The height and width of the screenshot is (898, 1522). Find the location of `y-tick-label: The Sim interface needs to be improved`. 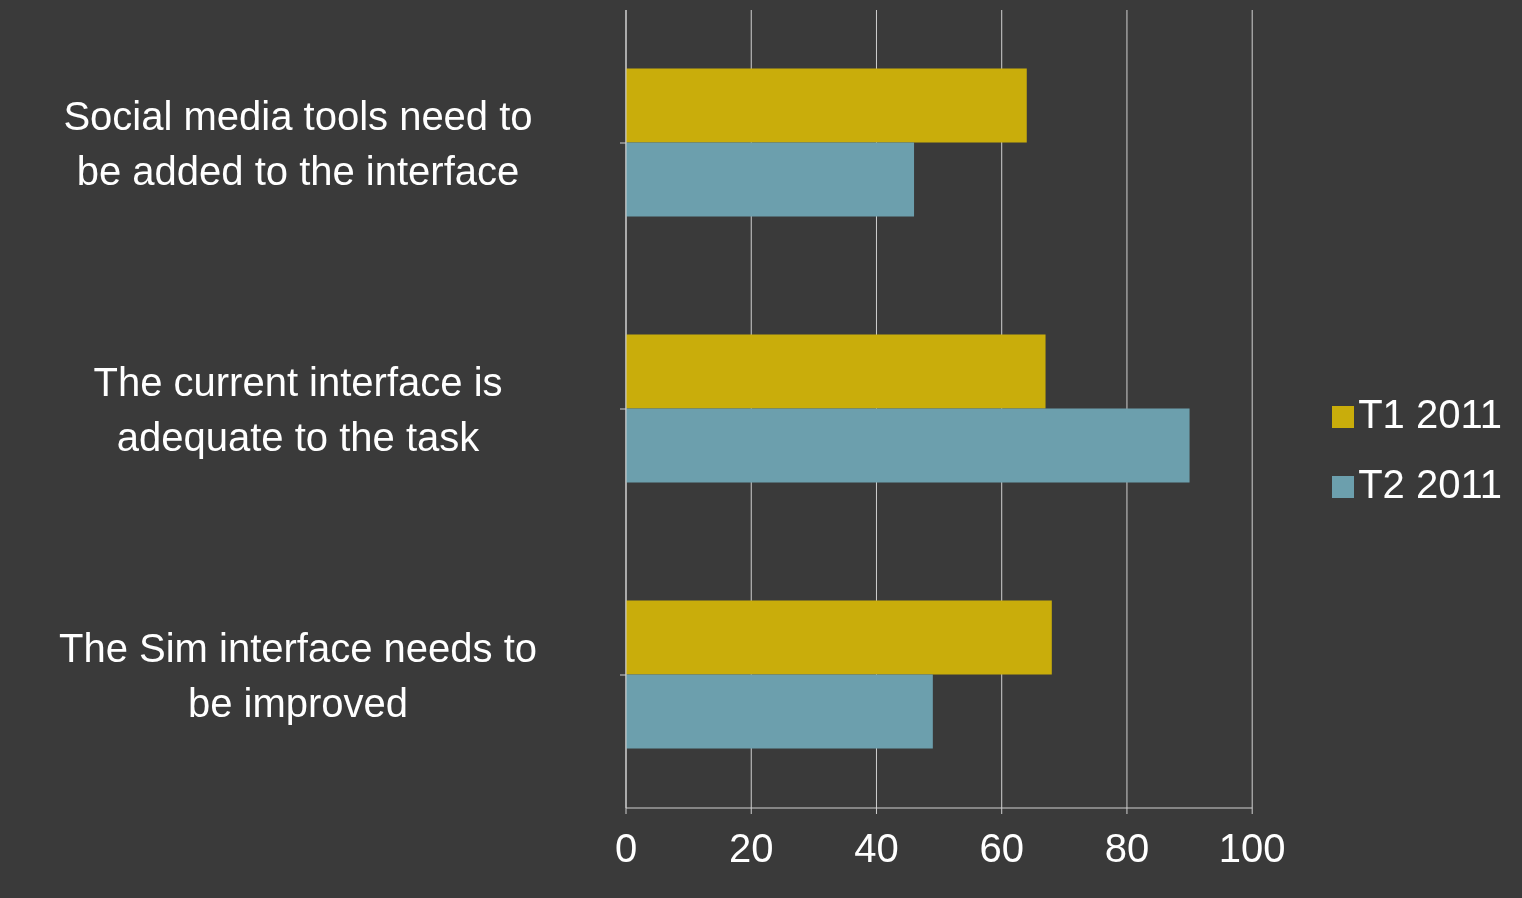

y-tick-label: The Sim interface needs to be improved is located at coordinates (298, 675).